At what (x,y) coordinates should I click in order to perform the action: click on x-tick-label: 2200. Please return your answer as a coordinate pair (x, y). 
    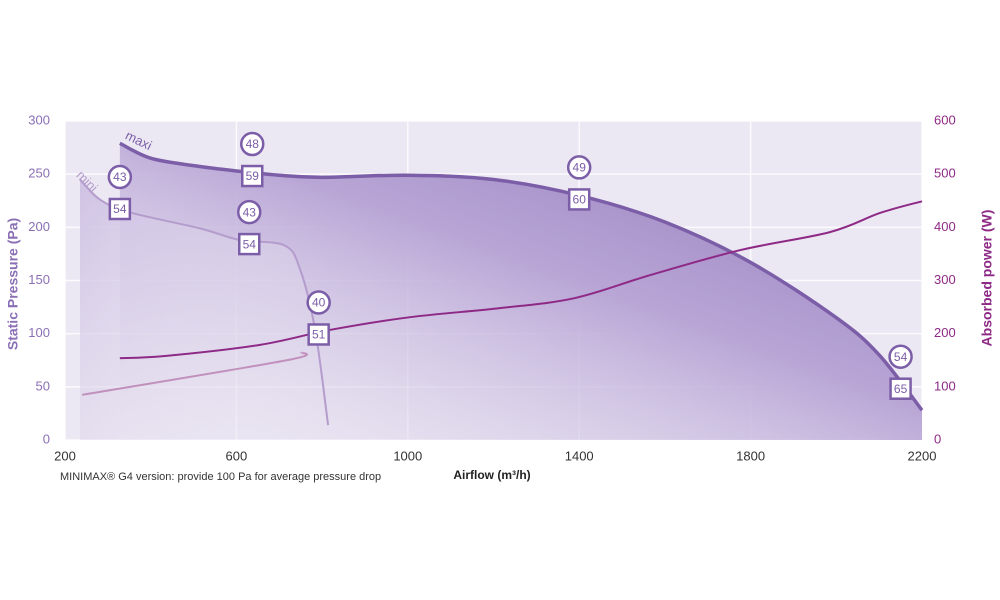
    Looking at the image, I should click on (922, 455).